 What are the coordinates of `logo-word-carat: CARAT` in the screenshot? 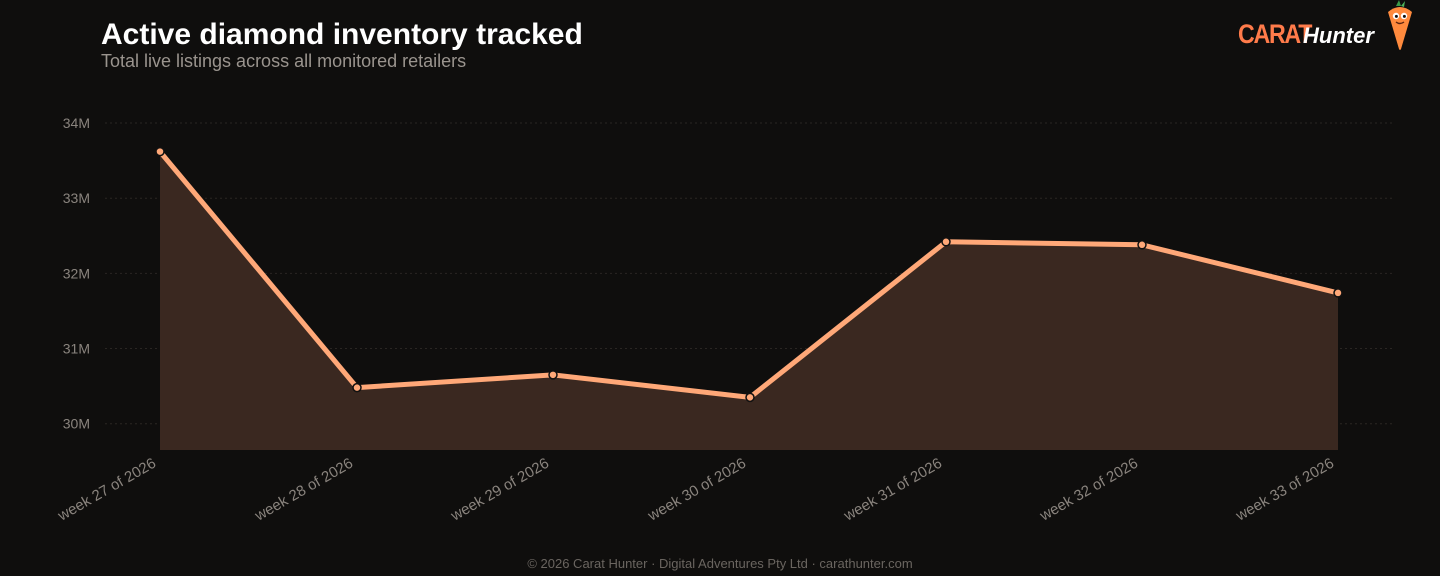 It's located at (1275, 34).